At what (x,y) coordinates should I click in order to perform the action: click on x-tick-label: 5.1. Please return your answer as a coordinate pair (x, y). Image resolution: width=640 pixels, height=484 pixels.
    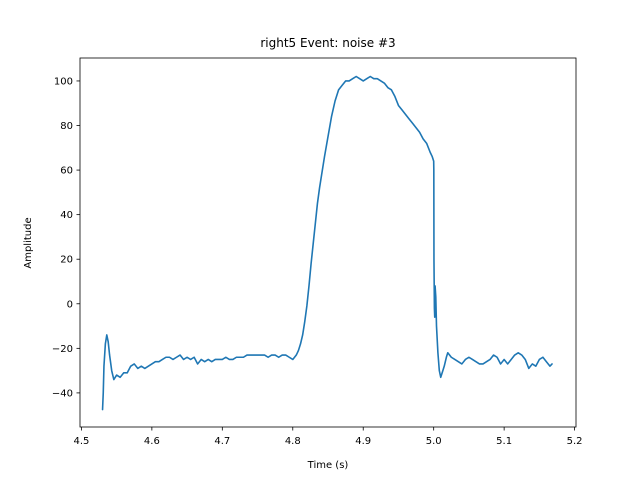
    Looking at the image, I should click on (504, 441).